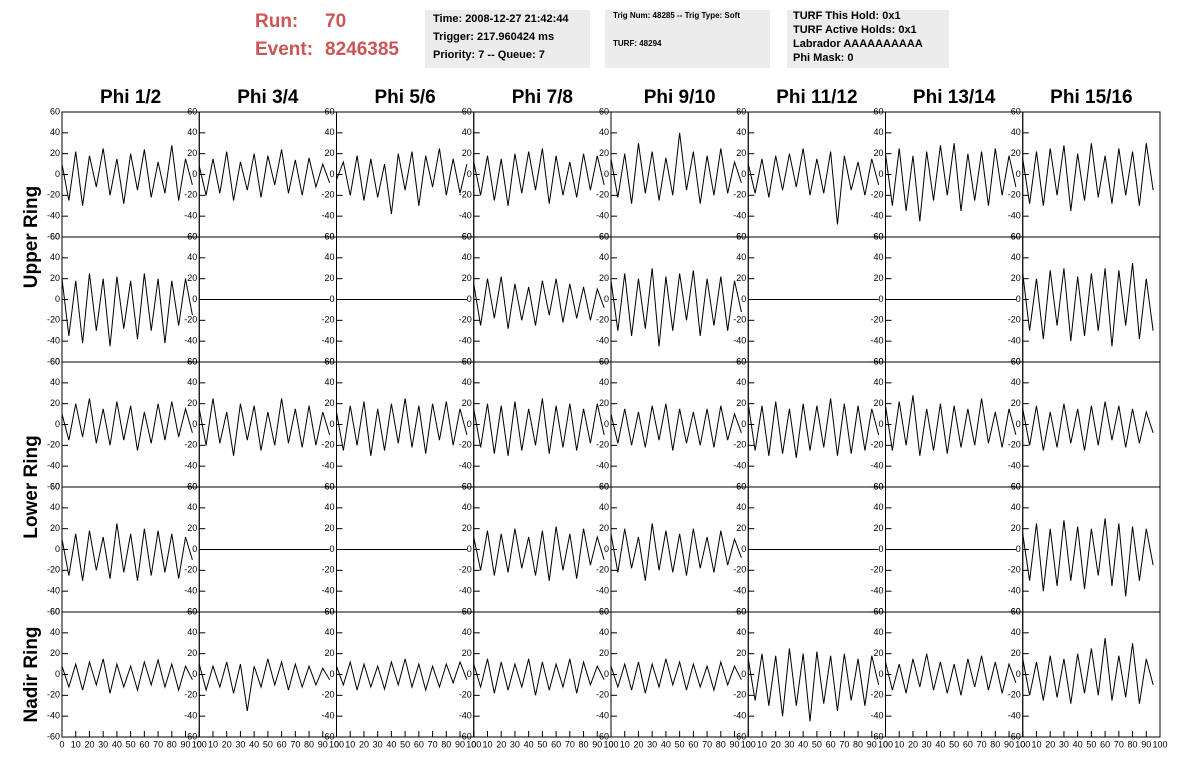  What do you see at coordinates (362, 49) in the screenshot?
I see `event-value: 8246385` at bounding box center [362, 49].